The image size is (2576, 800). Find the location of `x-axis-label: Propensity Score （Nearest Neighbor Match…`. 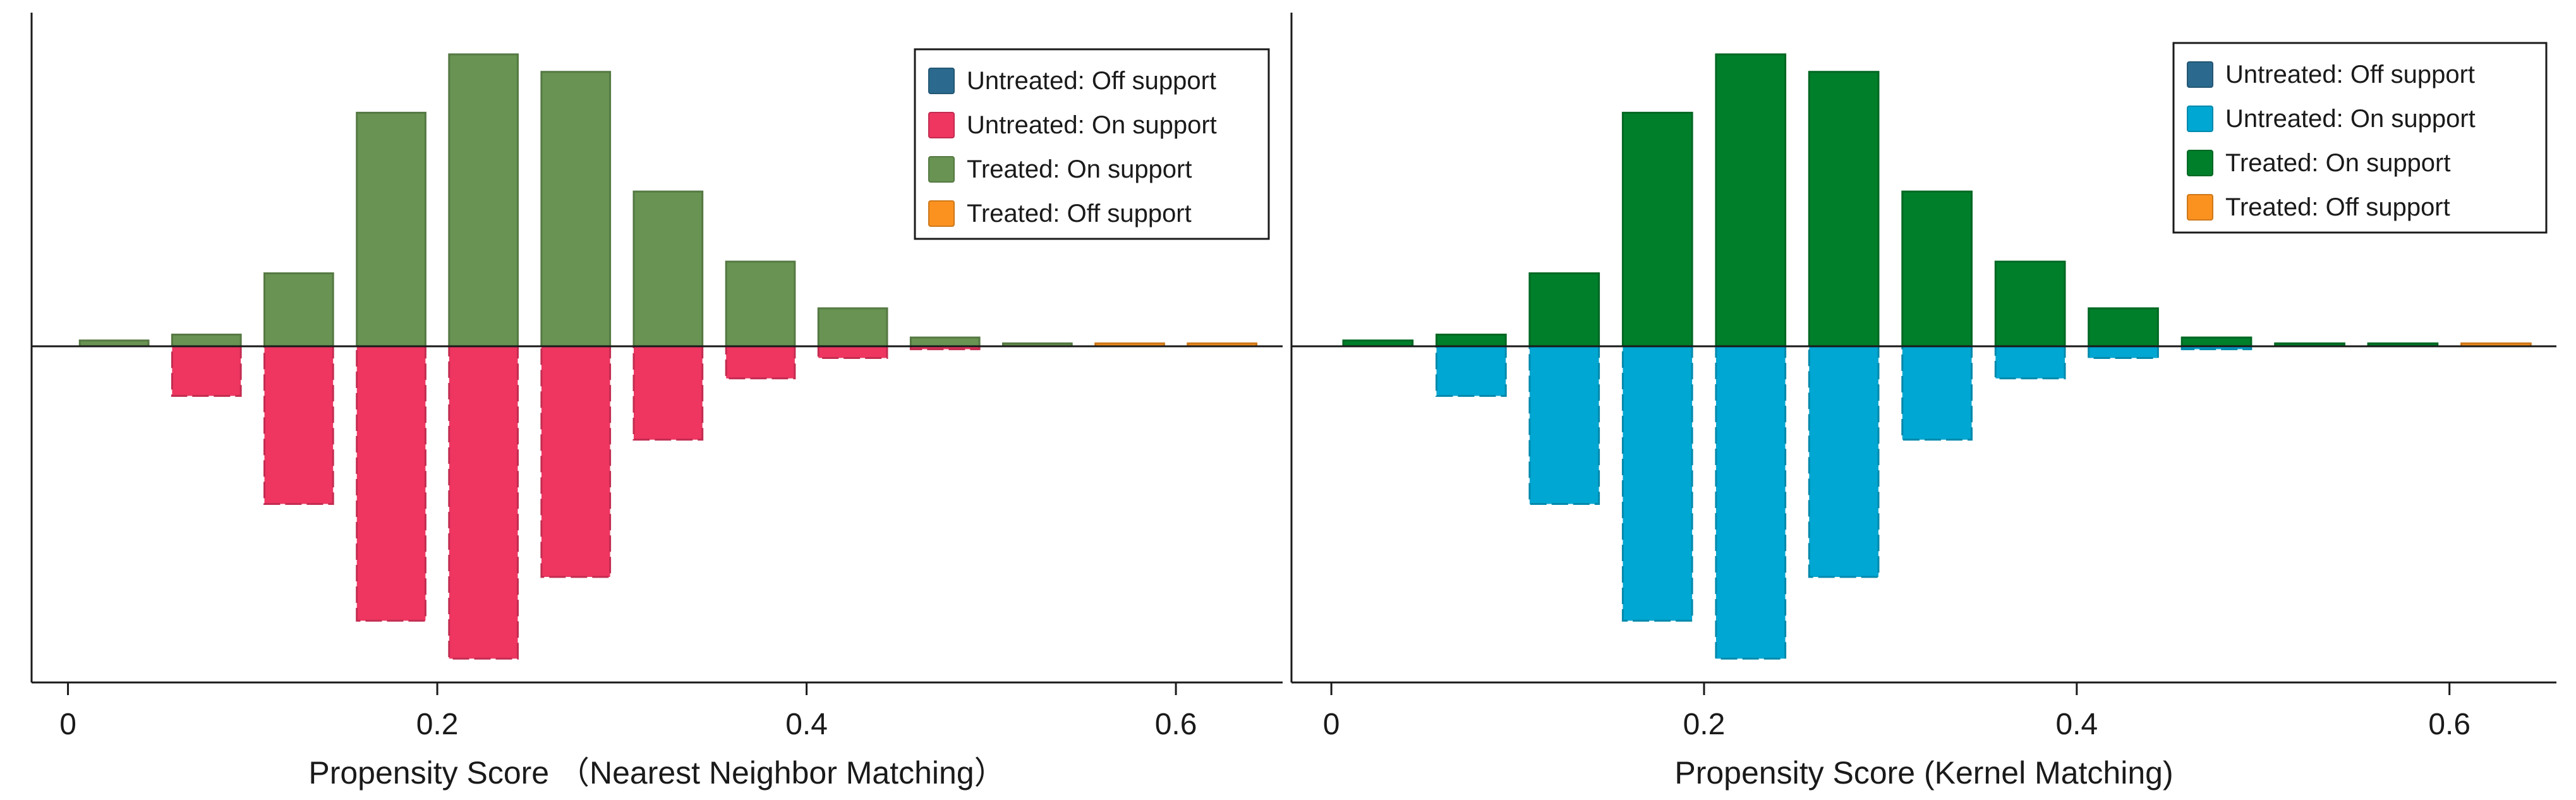

x-axis-label: Propensity Score （Nearest Neighbor Match… is located at coordinates (656, 773).